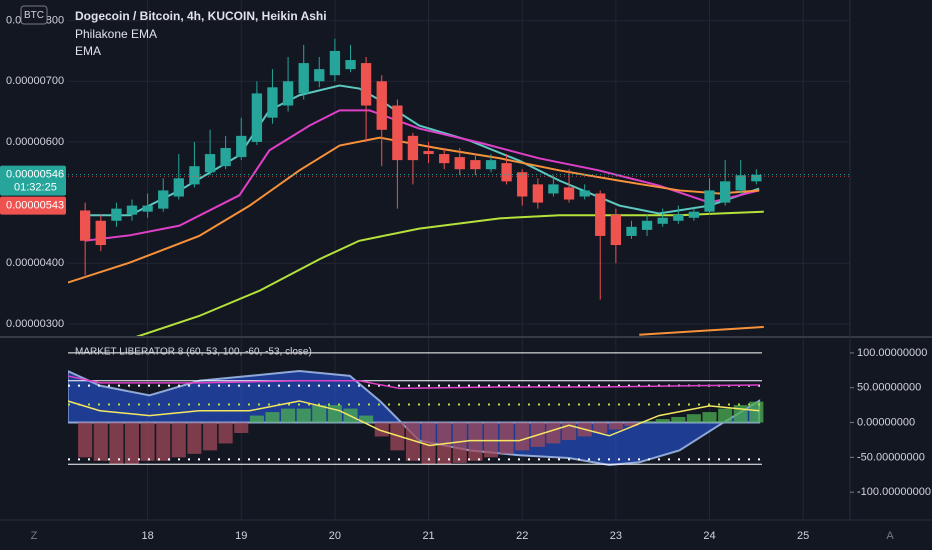  Describe the element at coordinates (88, 51) in the screenshot. I see `legend-entry: EMA` at that location.